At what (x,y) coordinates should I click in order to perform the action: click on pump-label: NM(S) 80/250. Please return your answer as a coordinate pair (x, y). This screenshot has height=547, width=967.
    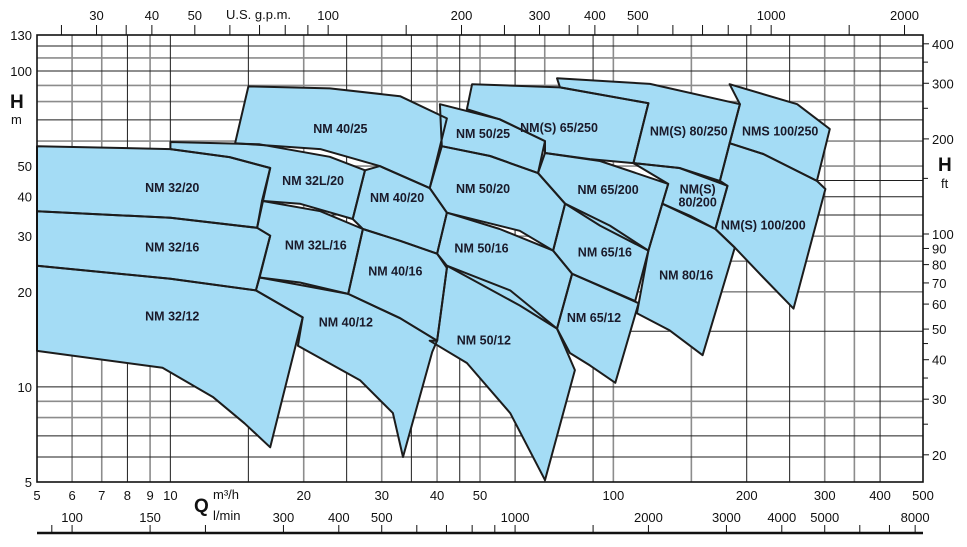
    Looking at the image, I should click on (689, 131).